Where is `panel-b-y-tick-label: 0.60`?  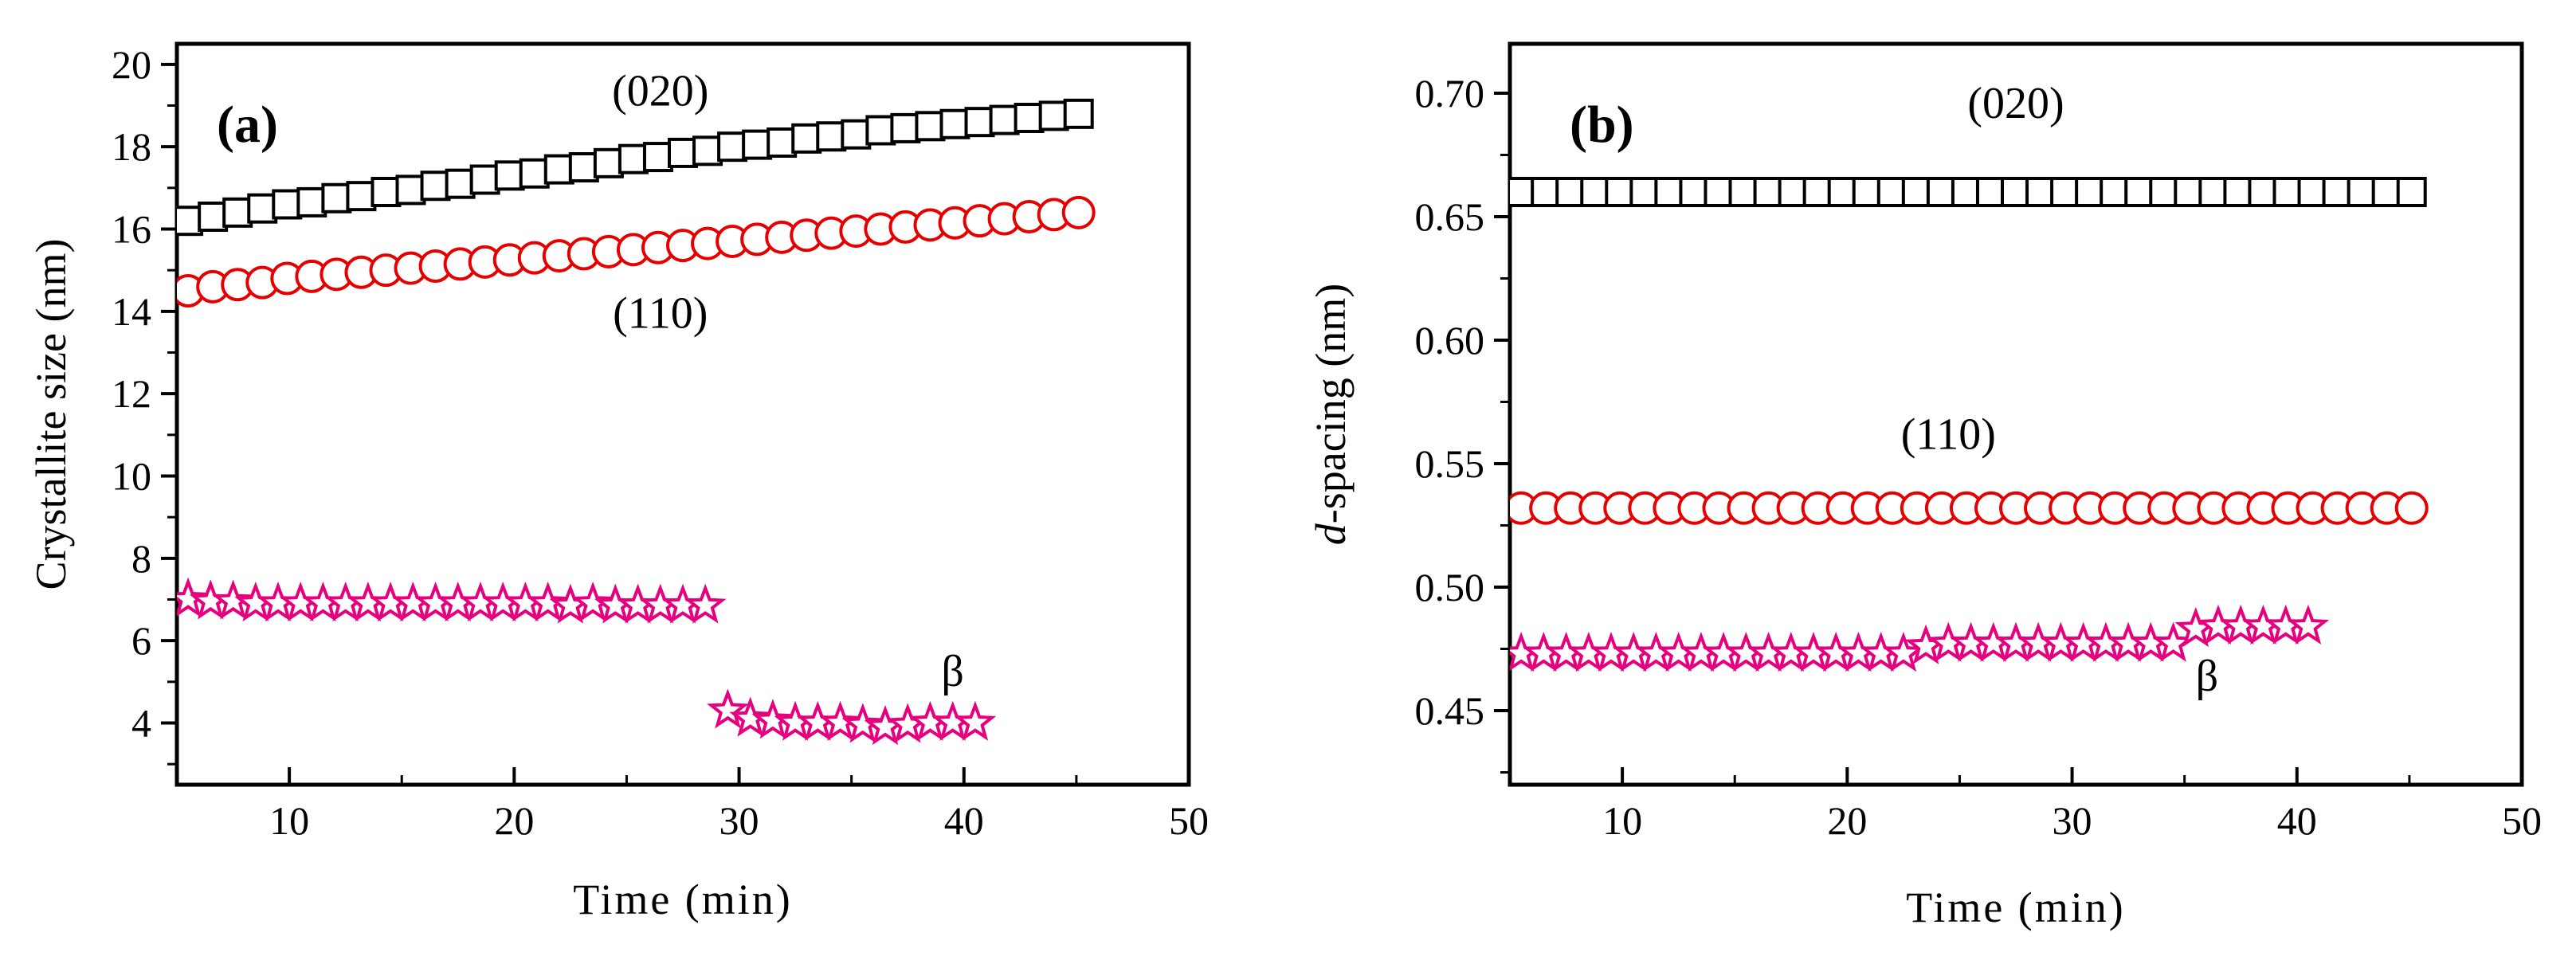
panel-b-y-tick-label: 0.60 is located at coordinates (1450, 340).